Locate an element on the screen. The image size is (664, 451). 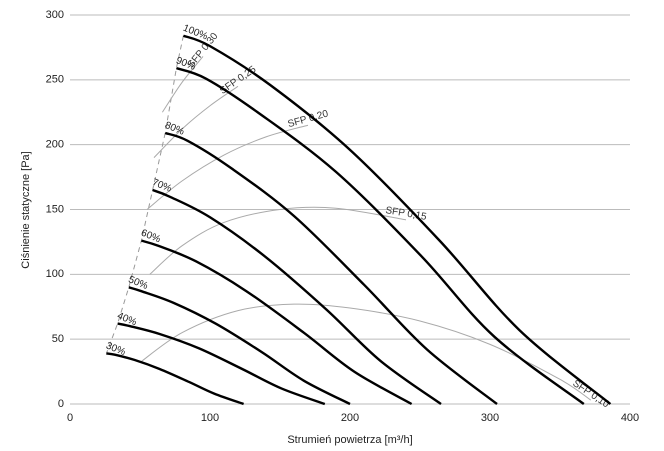
y-tick-label: 100 is located at coordinates (55, 274).